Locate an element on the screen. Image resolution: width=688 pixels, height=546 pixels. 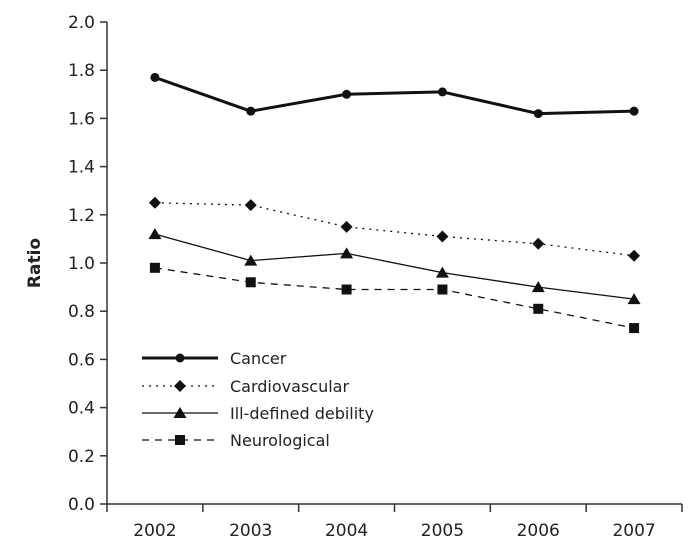
y-tick-label: 1.0 is located at coordinates (81, 264).